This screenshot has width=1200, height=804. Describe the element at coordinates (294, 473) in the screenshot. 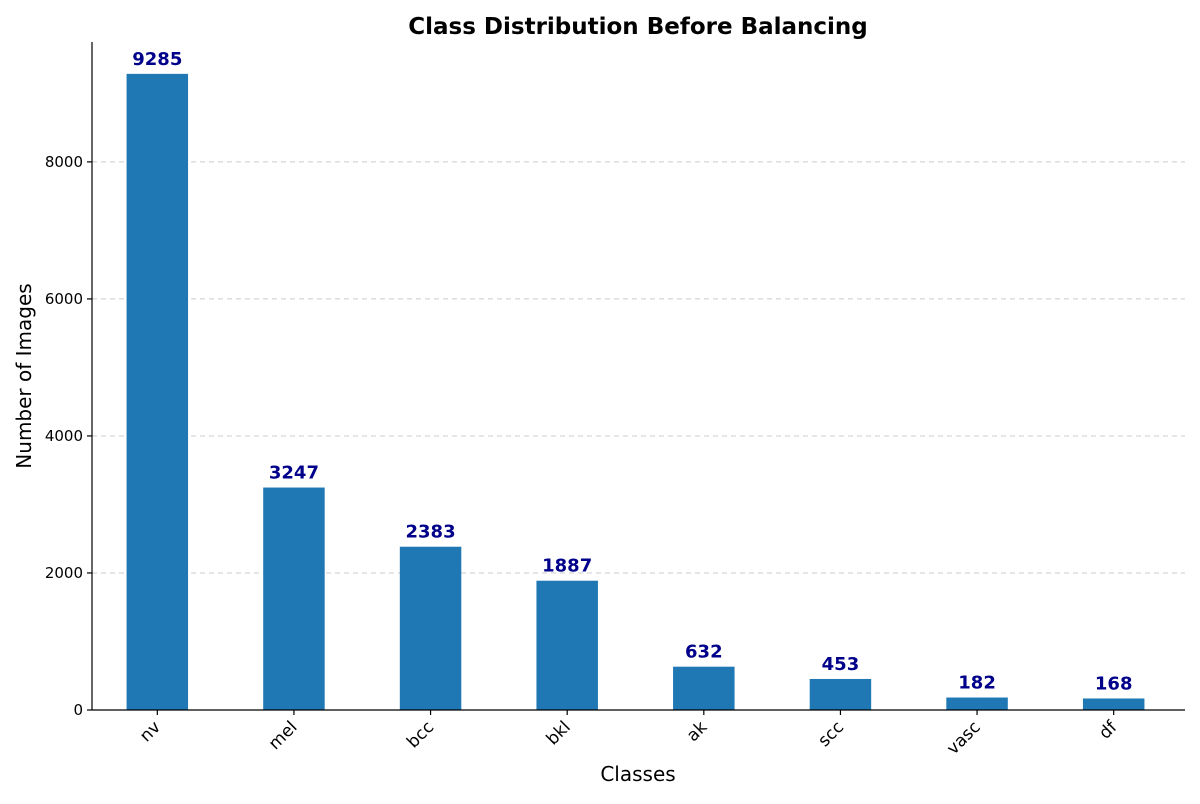

I see `value-label: 3247` at that location.